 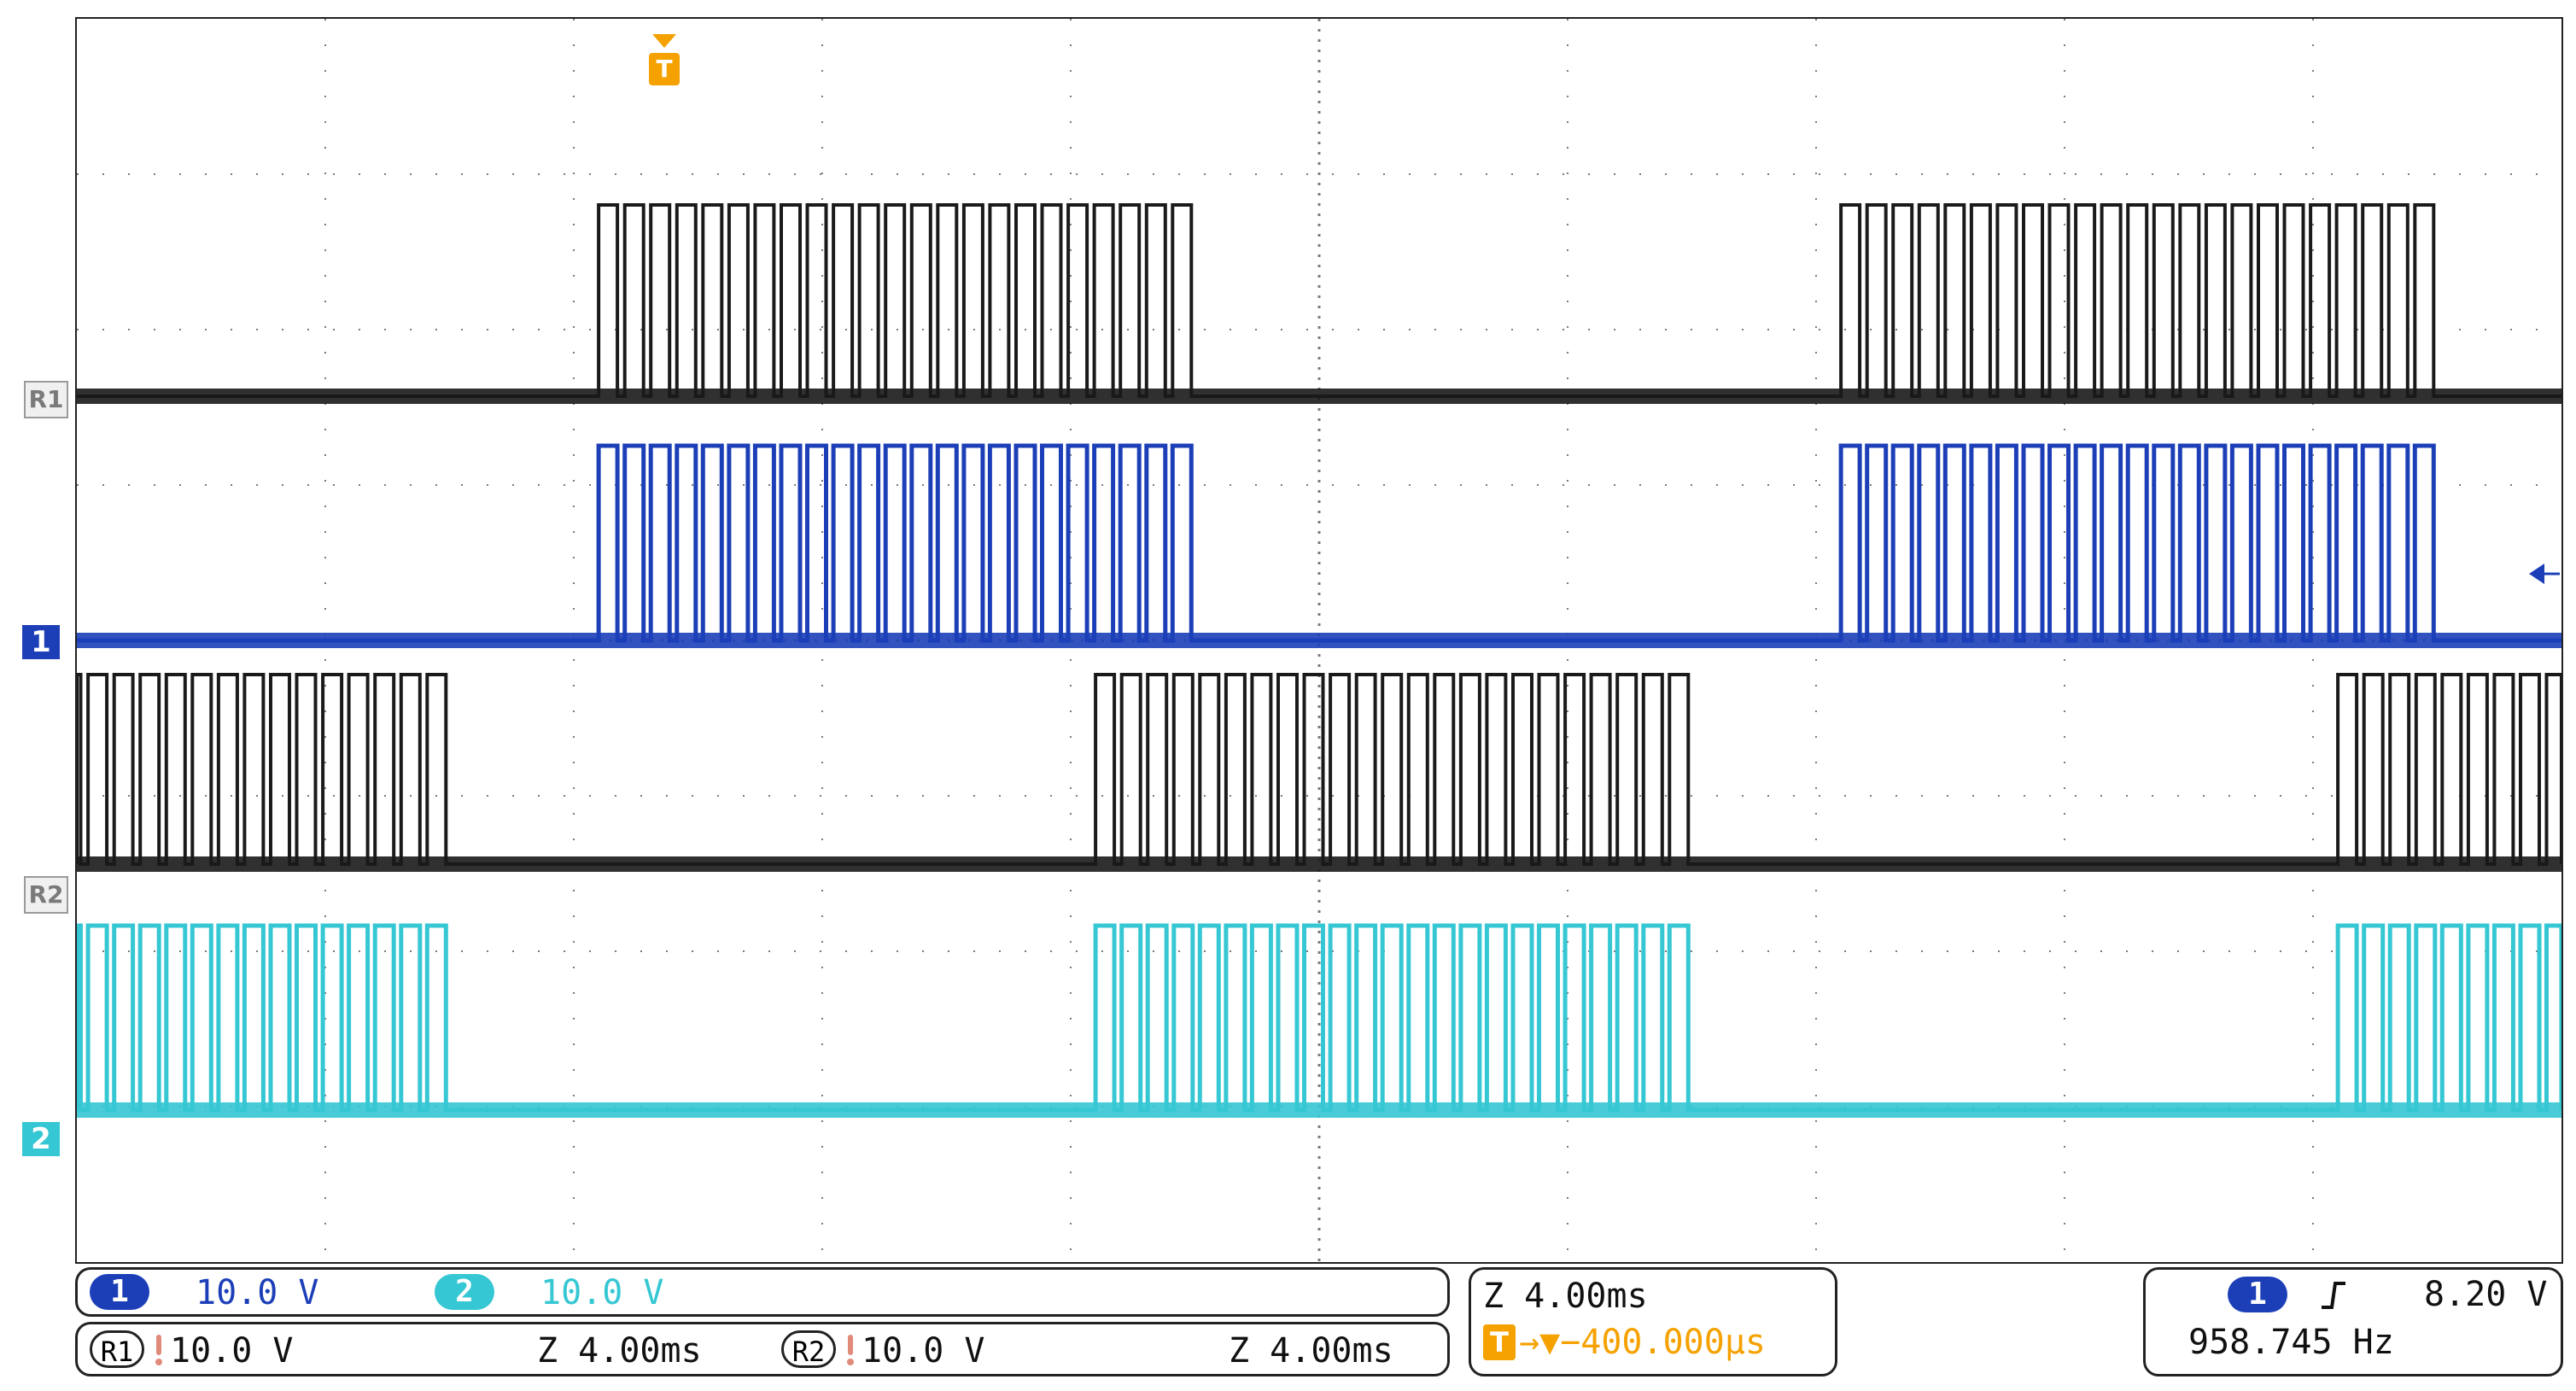 What do you see at coordinates (1642, 1342) in the screenshot?
I see `trigger-position-value: →▼−400.000µs` at bounding box center [1642, 1342].